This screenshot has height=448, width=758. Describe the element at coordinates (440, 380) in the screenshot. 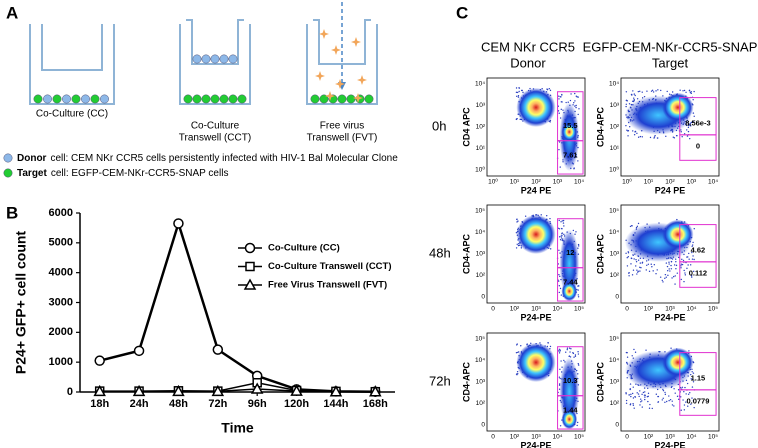

I see `row-label: 72h` at that location.